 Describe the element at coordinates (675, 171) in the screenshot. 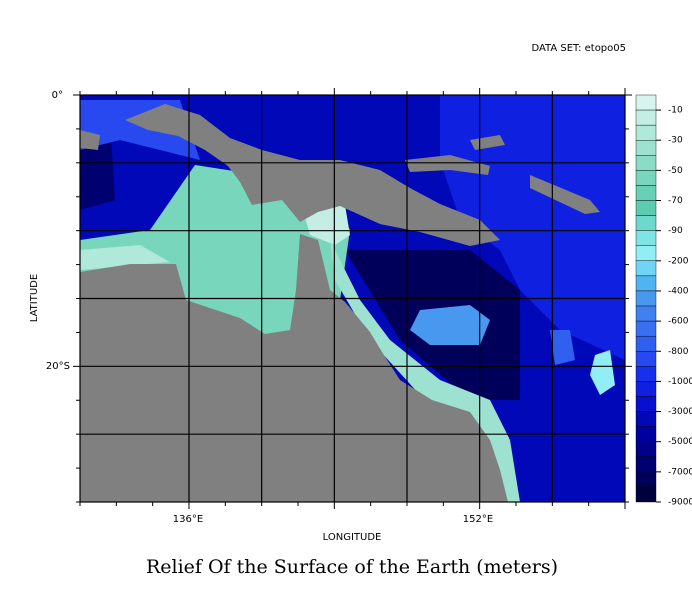

I see `colorbar-label: -50` at that location.